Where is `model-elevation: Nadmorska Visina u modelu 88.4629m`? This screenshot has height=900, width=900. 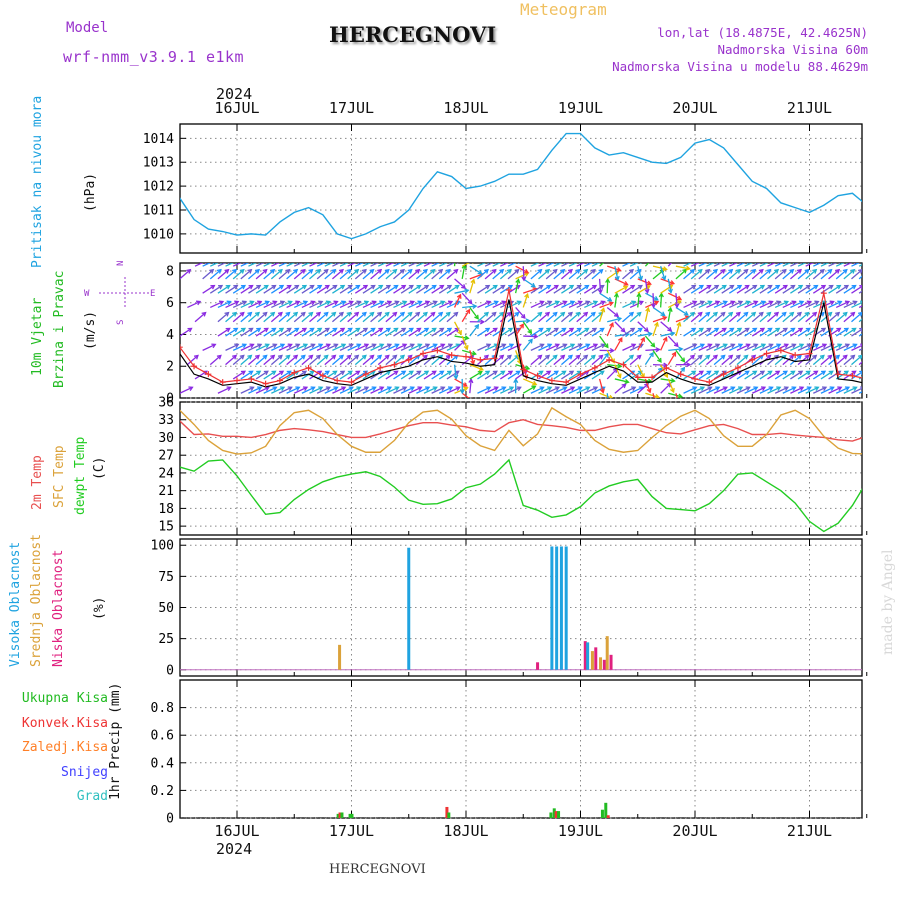
model-elevation: Nadmorska Visina u modelu 88.4629m is located at coordinates (740, 66).